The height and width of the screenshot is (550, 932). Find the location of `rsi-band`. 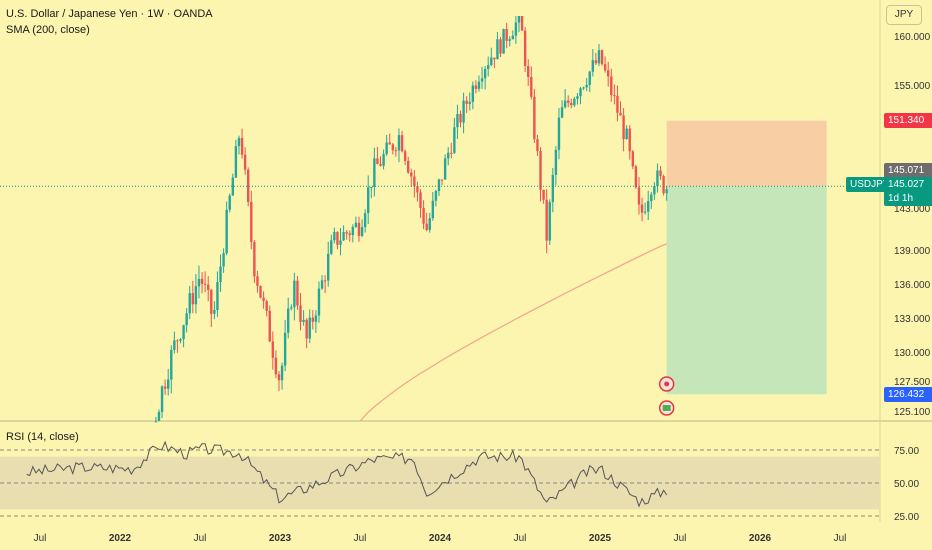

rsi-band is located at coordinates (440, 483).